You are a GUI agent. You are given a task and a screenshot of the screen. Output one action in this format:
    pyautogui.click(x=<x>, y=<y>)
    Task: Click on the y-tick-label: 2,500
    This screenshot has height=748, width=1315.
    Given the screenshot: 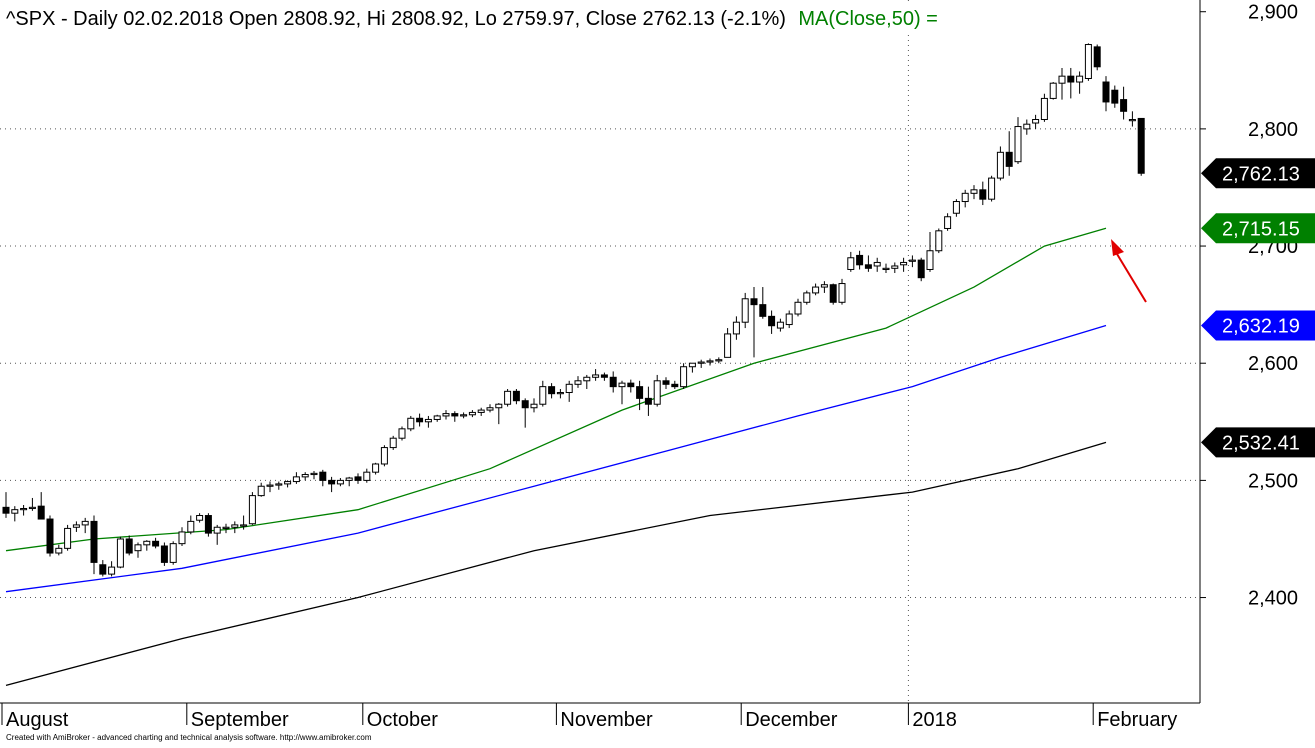 What is the action you would take?
    pyautogui.click(x=1273, y=481)
    